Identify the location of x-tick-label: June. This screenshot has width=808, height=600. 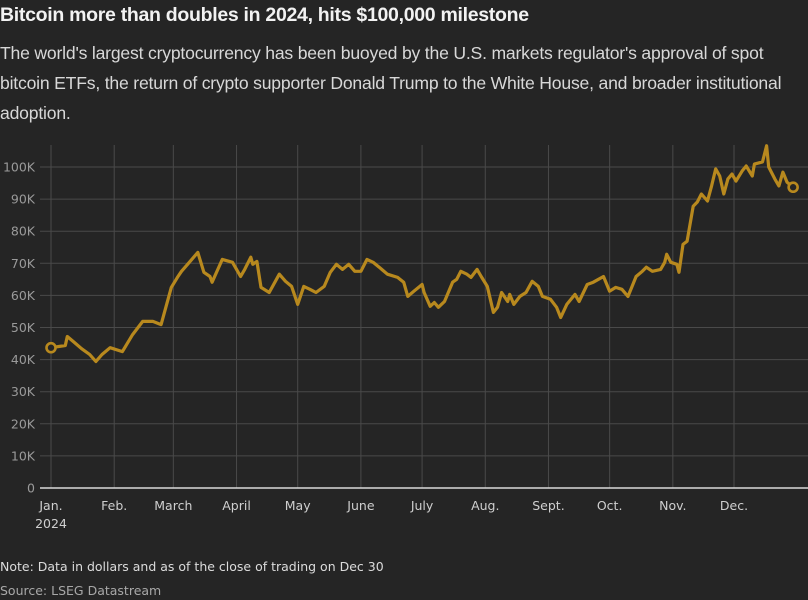
(360, 505).